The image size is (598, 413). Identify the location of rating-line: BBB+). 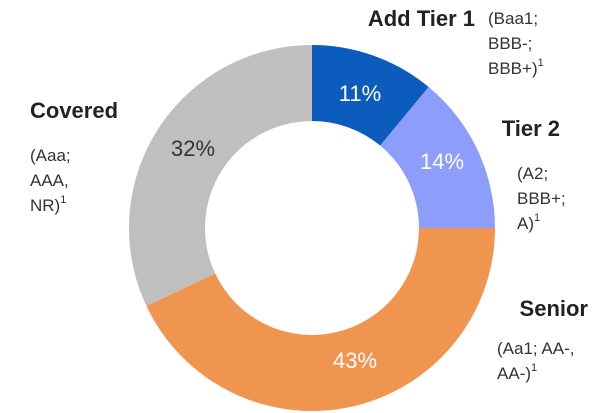
(513, 68).